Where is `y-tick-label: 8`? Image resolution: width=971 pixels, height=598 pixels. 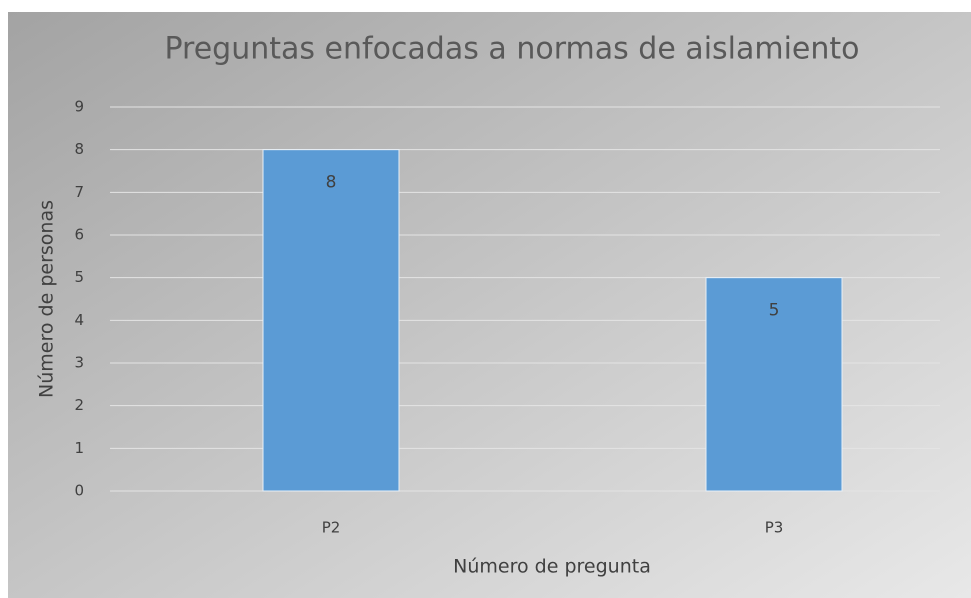
y-tick-label: 8 is located at coordinates (79, 149).